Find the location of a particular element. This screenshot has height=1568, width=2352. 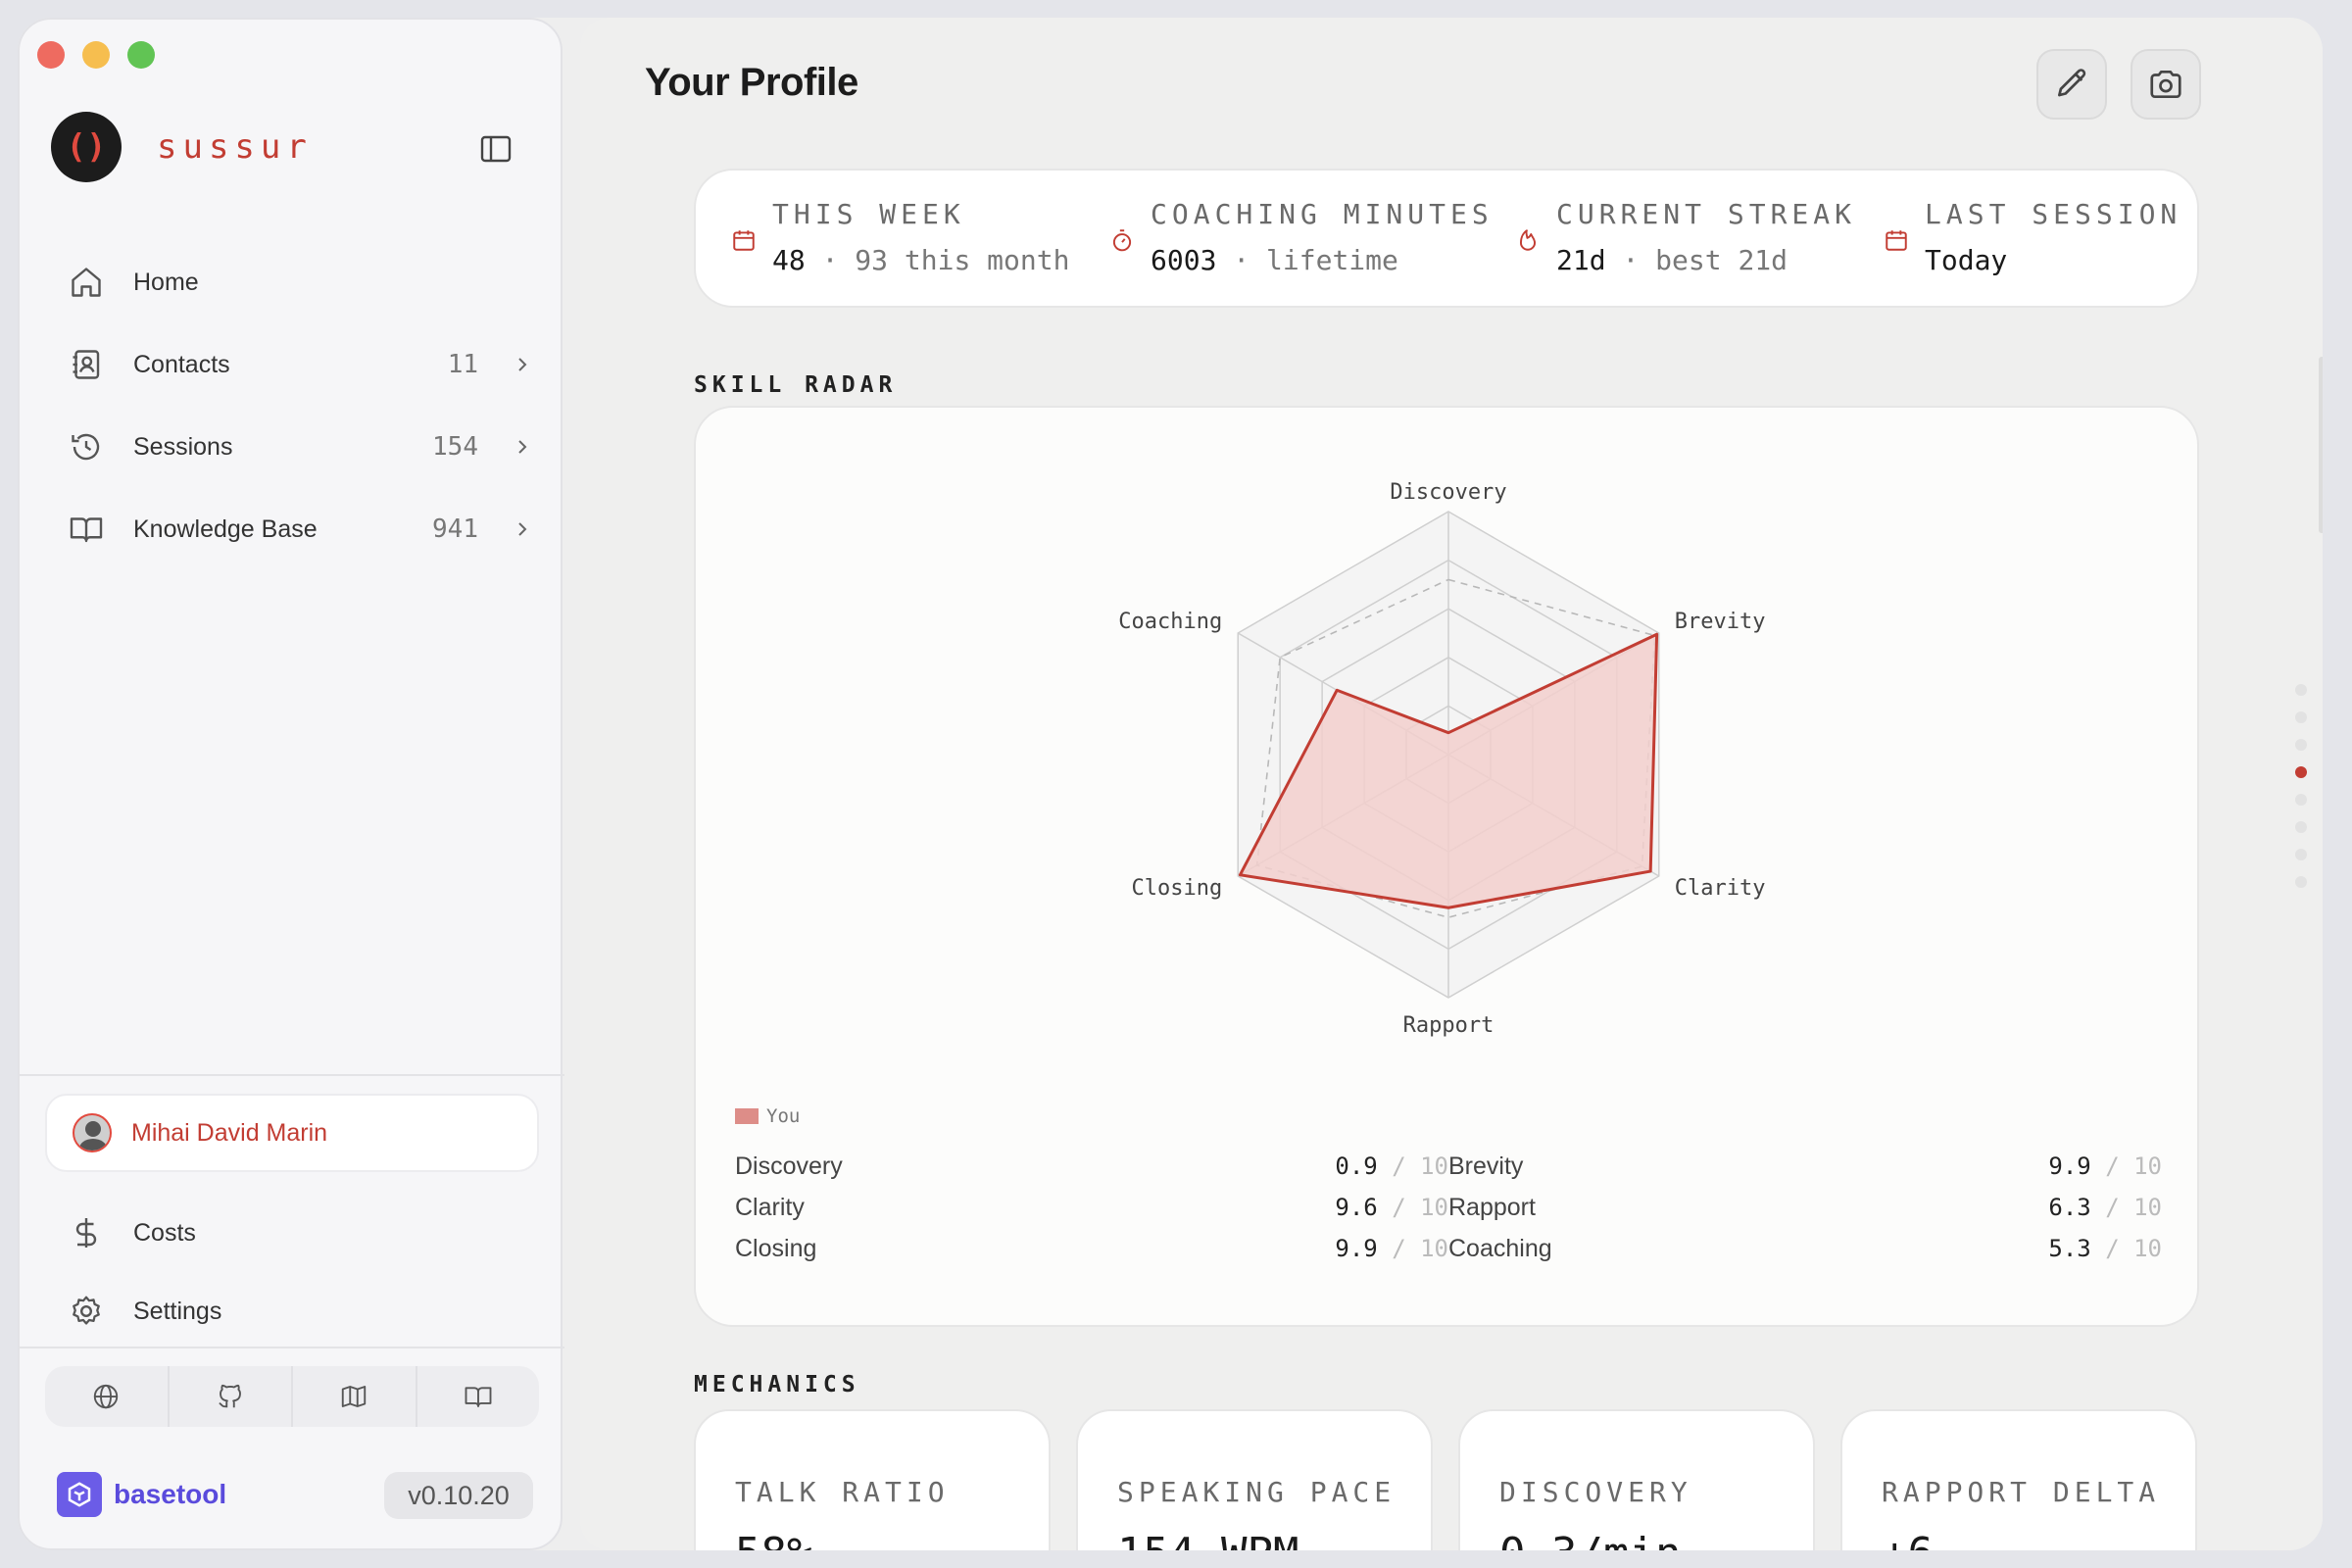

settings-link: Settings is located at coordinates (145, 1311).